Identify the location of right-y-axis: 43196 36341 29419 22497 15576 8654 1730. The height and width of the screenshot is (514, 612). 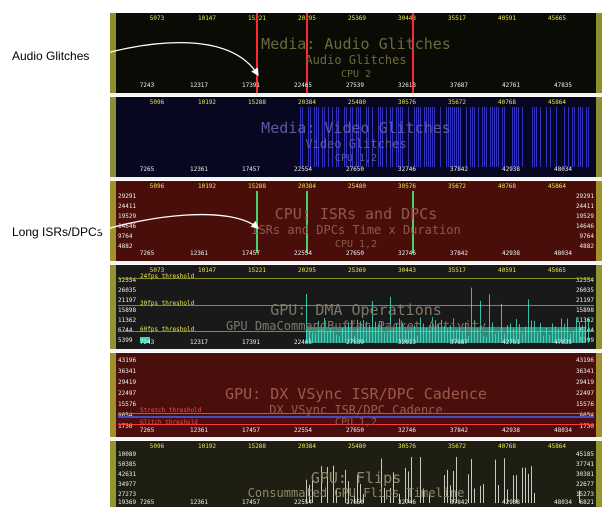
(583, 395).